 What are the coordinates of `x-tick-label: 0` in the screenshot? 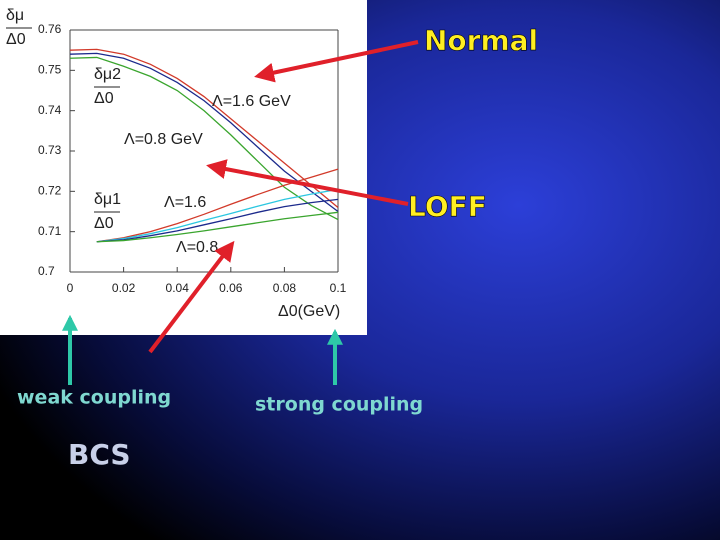 It's located at (70, 288).